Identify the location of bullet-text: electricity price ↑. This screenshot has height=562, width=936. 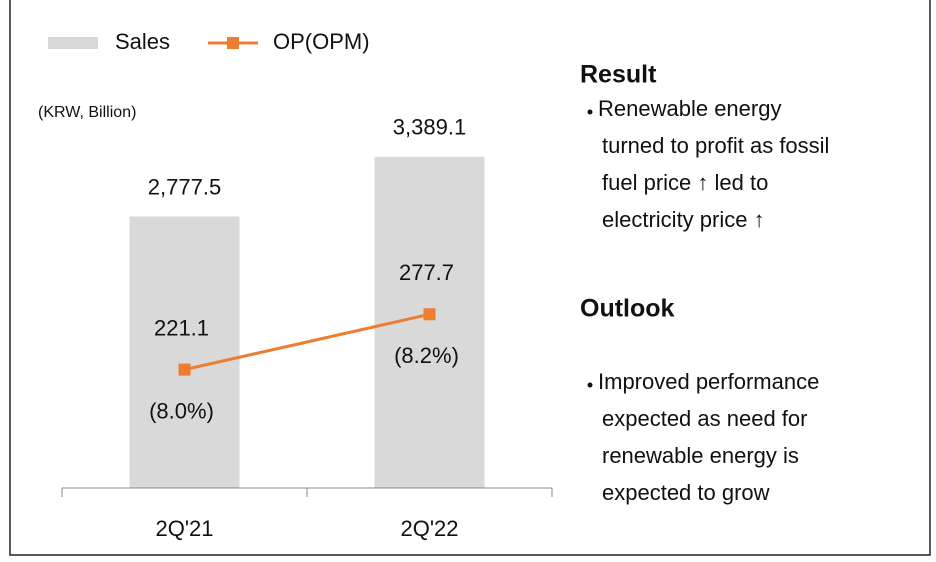
(683, 219).